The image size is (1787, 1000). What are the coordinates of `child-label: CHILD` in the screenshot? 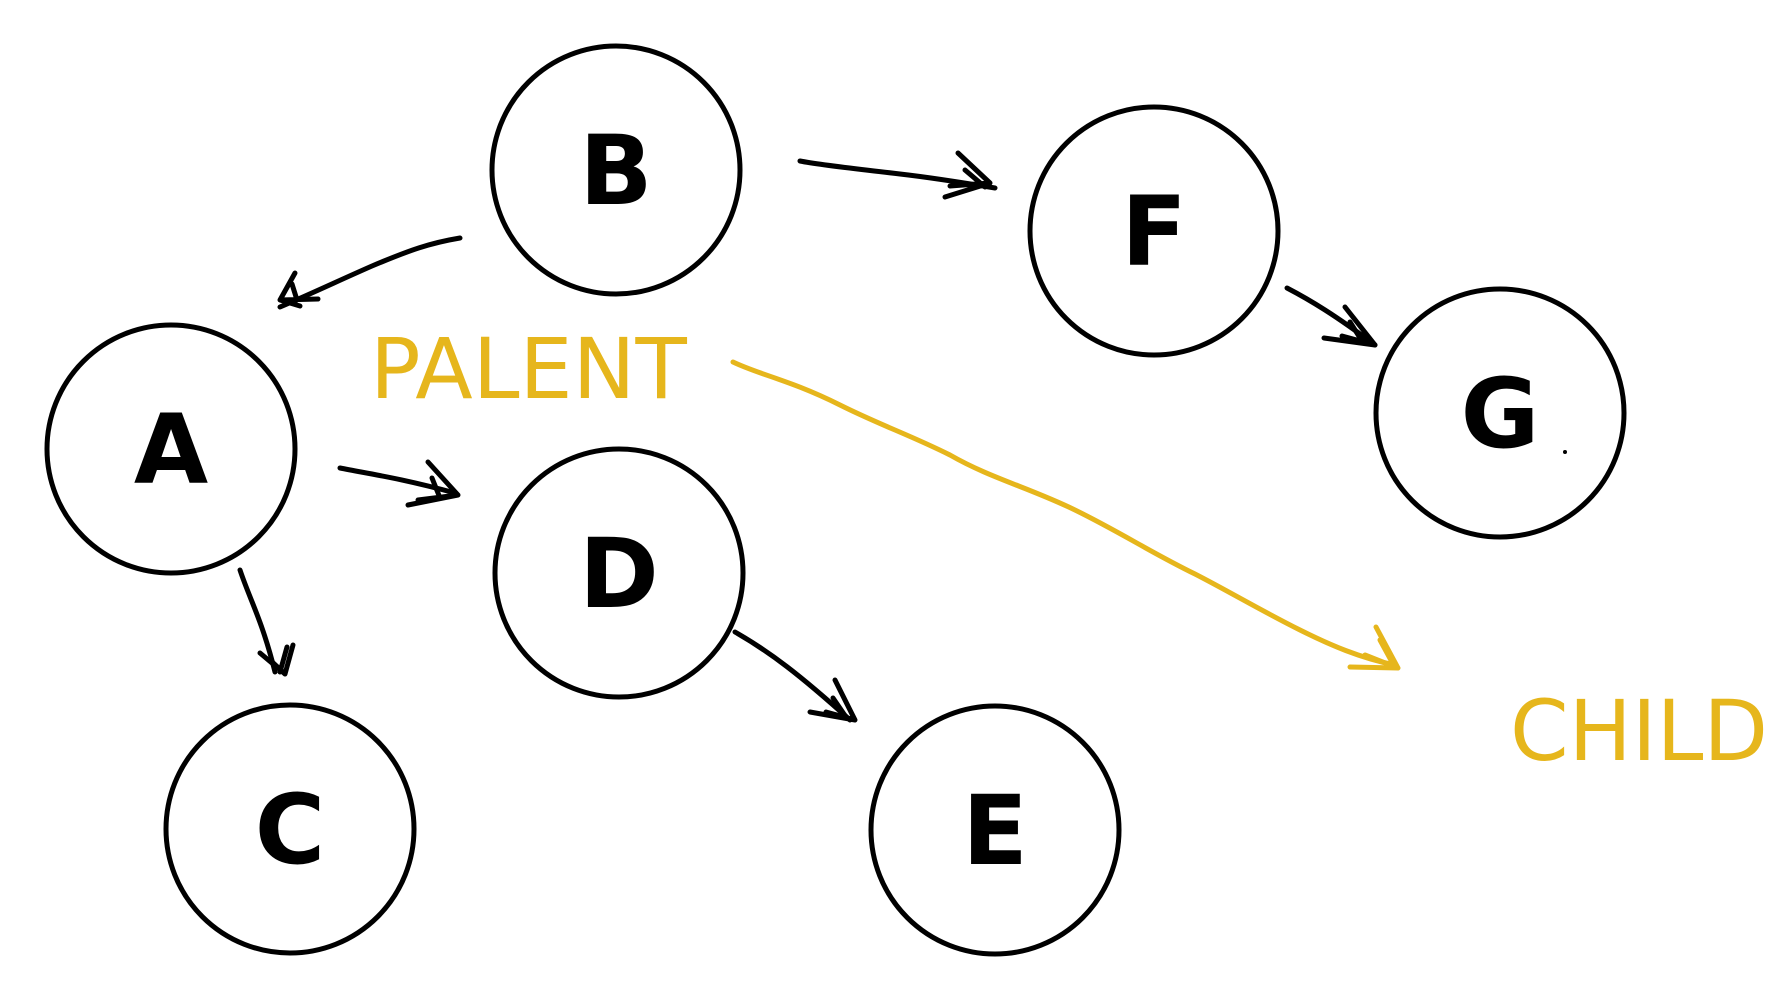 It's located at (1639, 731).